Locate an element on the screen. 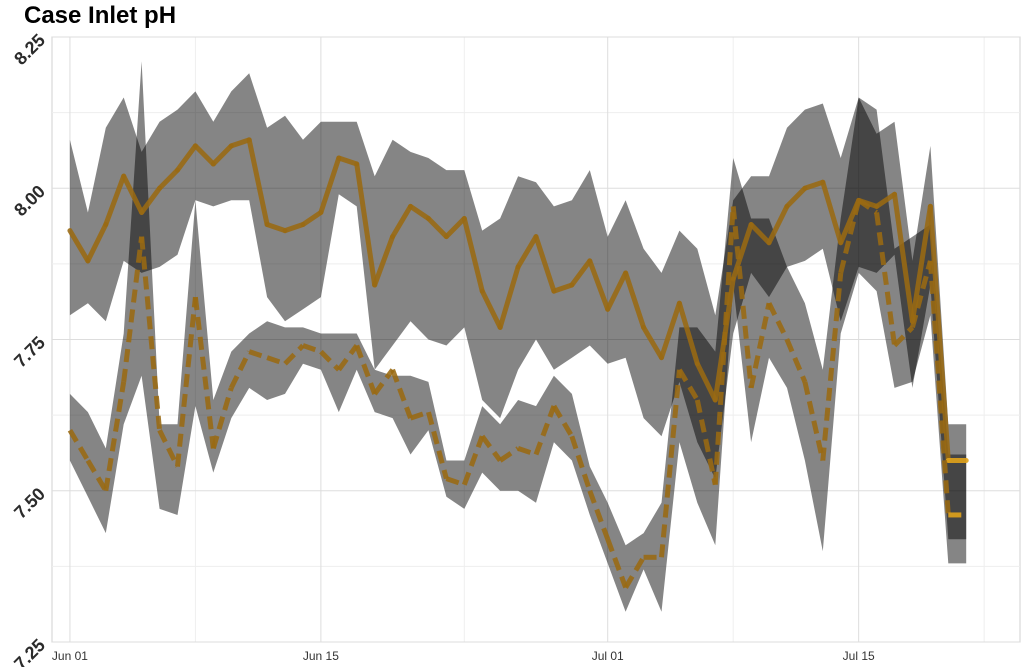 Image resolution: width=1030 pixels, height=667 pixels. y-tick-label: 7.75 is located at coordinates (29, 351).